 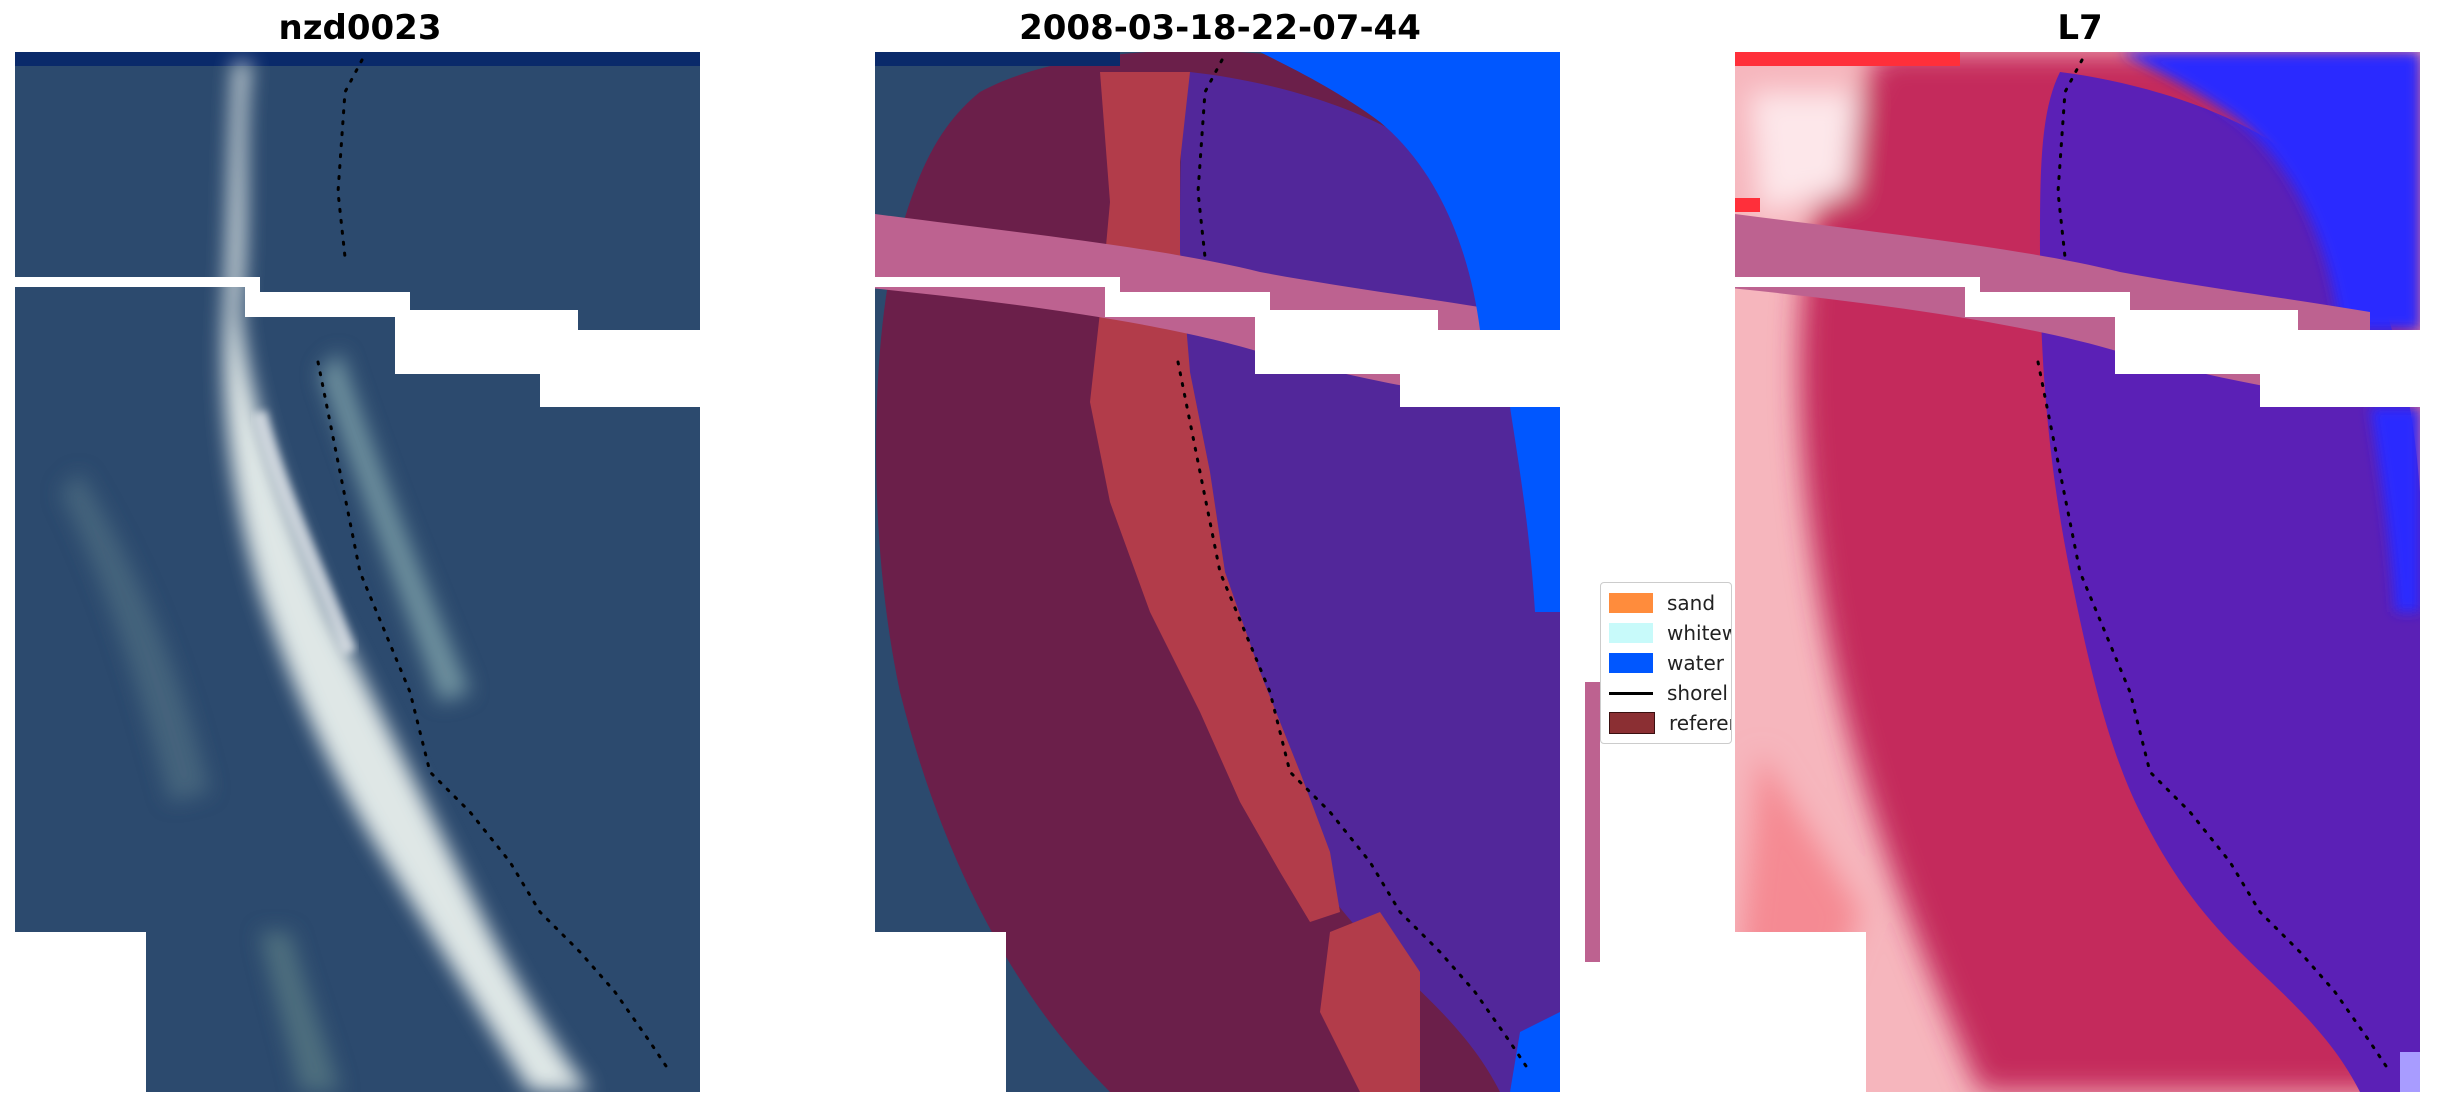 What do you see at coordinates (1354, 566) in the screenshot?
I see `shoreline-dotted-classified` at bounding box center [1354, 566].